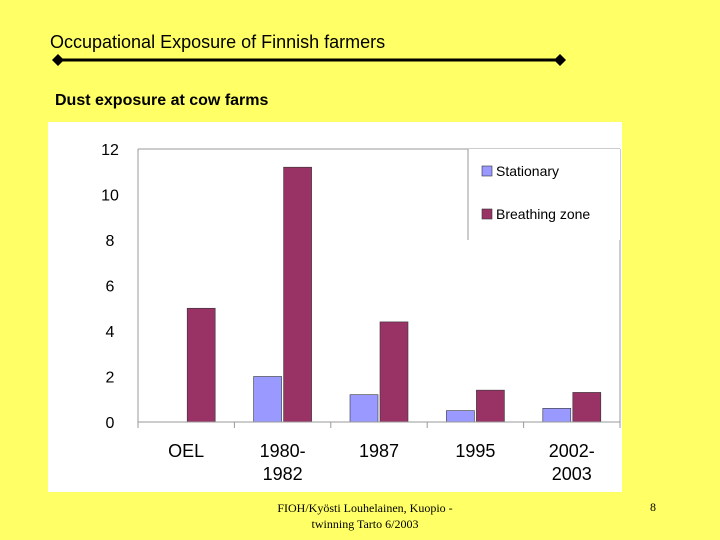 Image resolution: width=720 pixels, height=540 pixels. Describe the element at coordinates (110, 241) in the screenshot. I see `y-tick-label: 8` at that location.